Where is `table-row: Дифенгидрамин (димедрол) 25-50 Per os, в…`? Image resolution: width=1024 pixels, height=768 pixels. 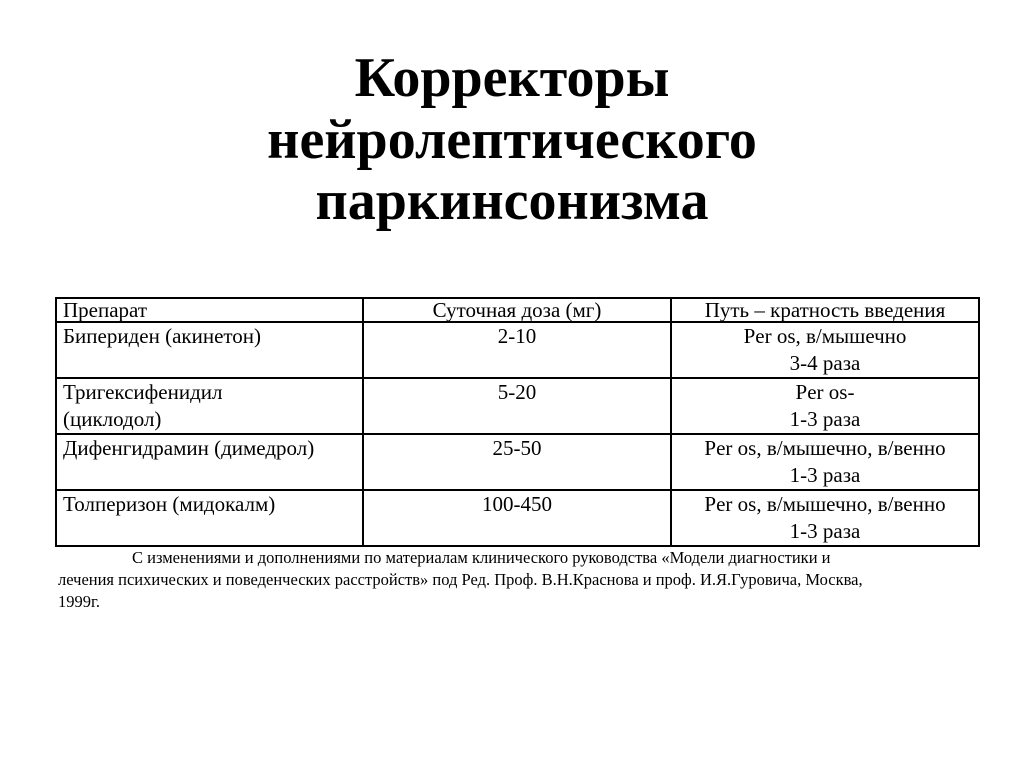 table-row: Дифенгидрамин (димедрол) 25-50 Per os, в… is located at coordinates (517, 462).